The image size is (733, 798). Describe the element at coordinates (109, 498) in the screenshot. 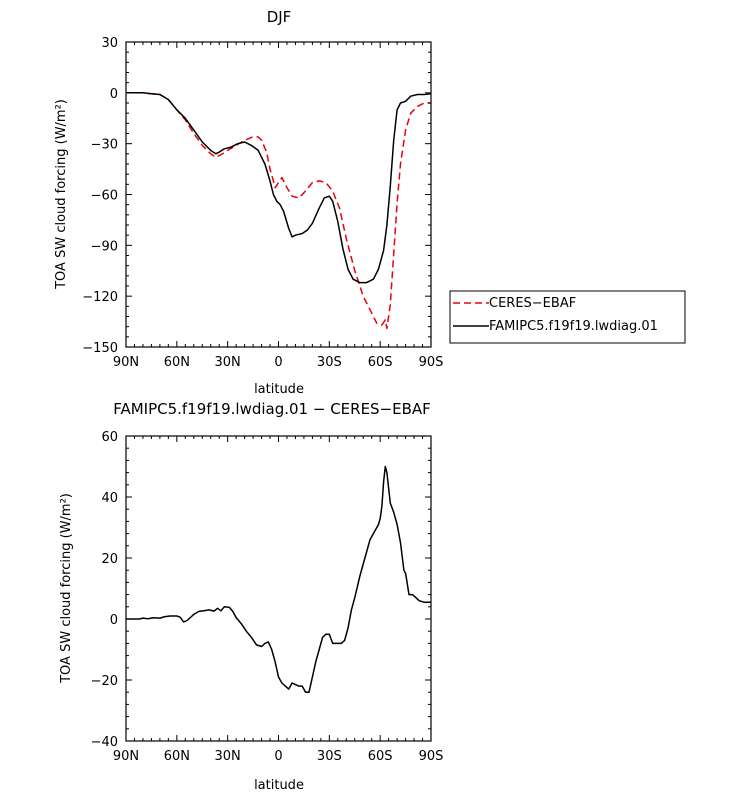

I see `bottom-y-tick-label: 40` at that location.